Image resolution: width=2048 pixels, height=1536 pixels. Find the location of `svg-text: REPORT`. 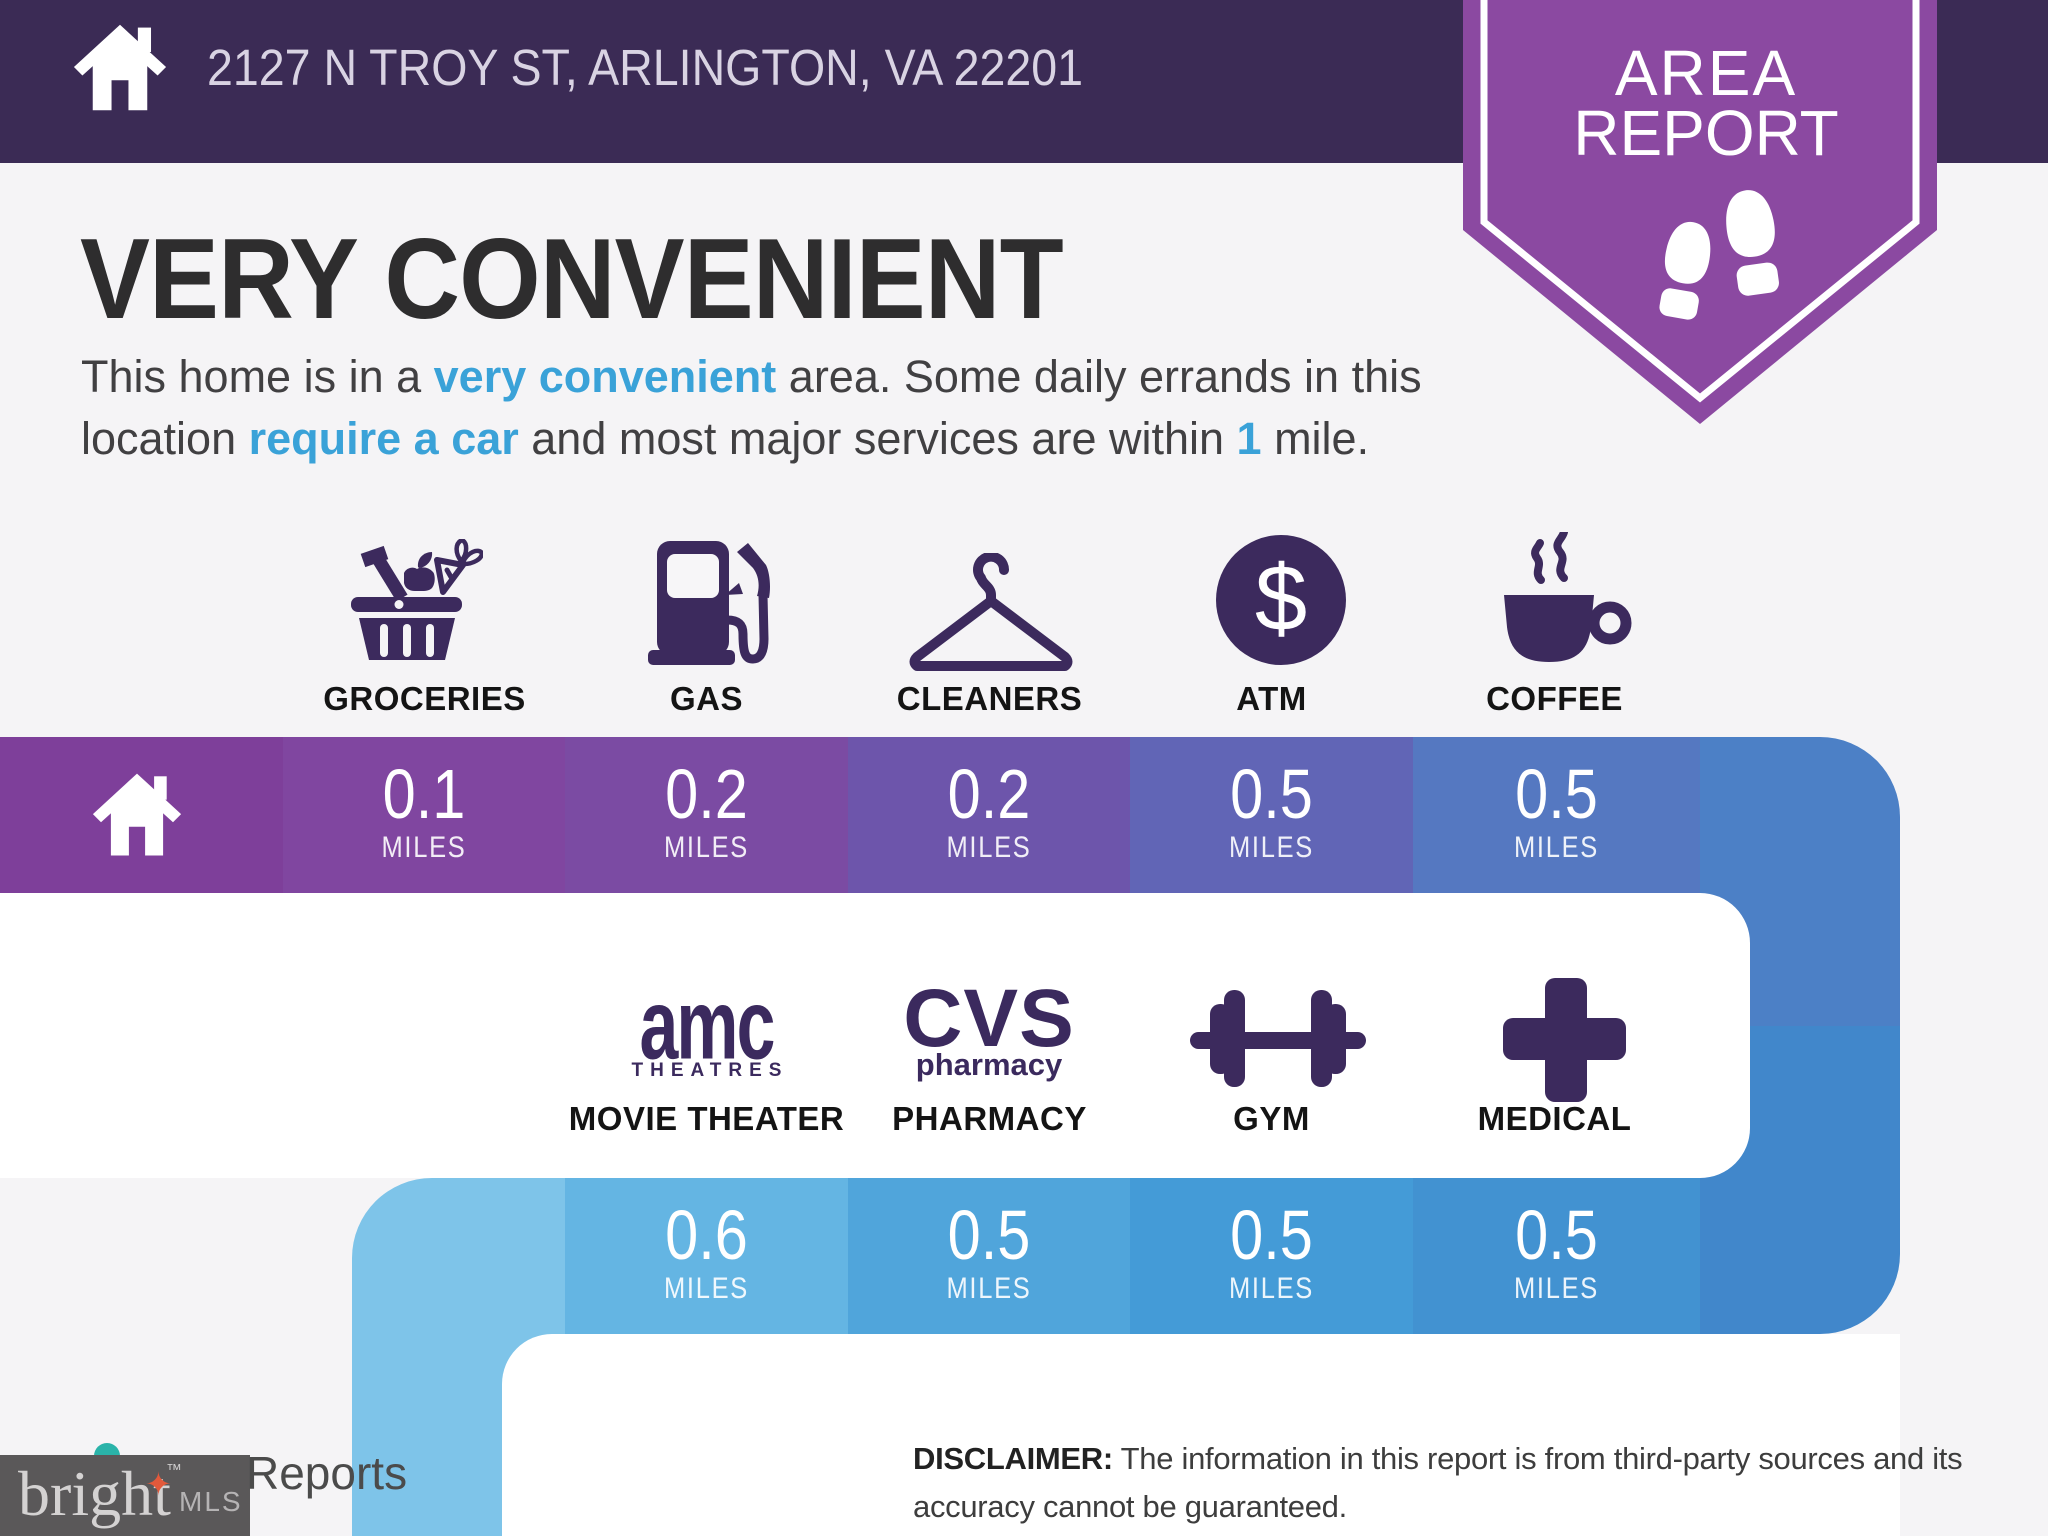

svg-text: REPORT is located at coordinates (1706, 133).